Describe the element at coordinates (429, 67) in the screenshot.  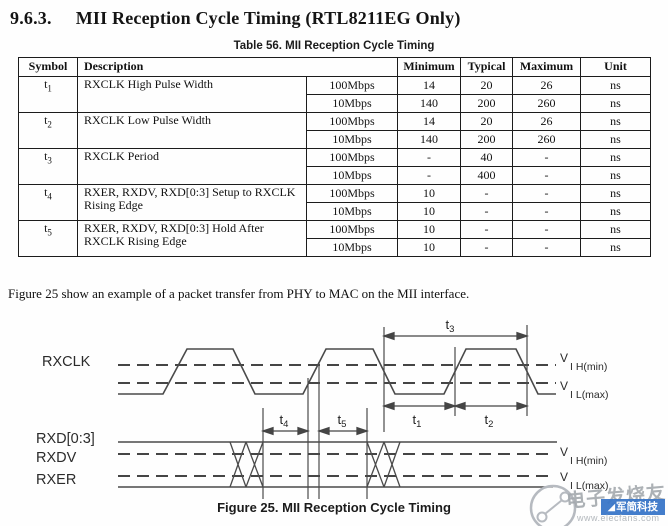
I see `column-header-minimum: Minimum` at that location.